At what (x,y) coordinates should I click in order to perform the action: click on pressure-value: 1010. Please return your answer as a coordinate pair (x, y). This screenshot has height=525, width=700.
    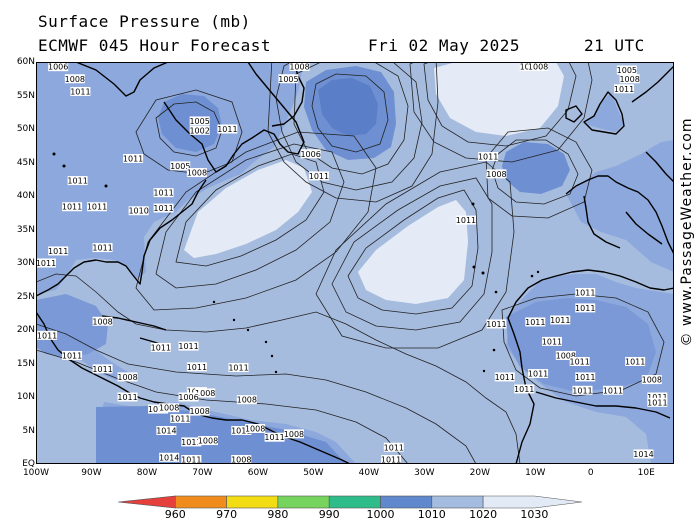
    Looking at the image, I should click on (138, 211).